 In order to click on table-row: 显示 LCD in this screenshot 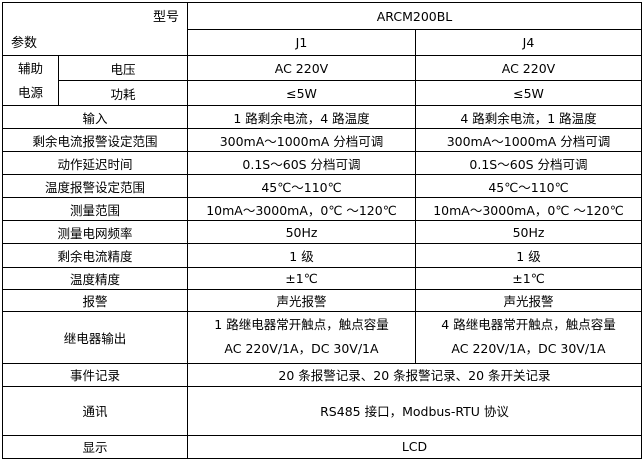, I will do `click(322, 447)`.